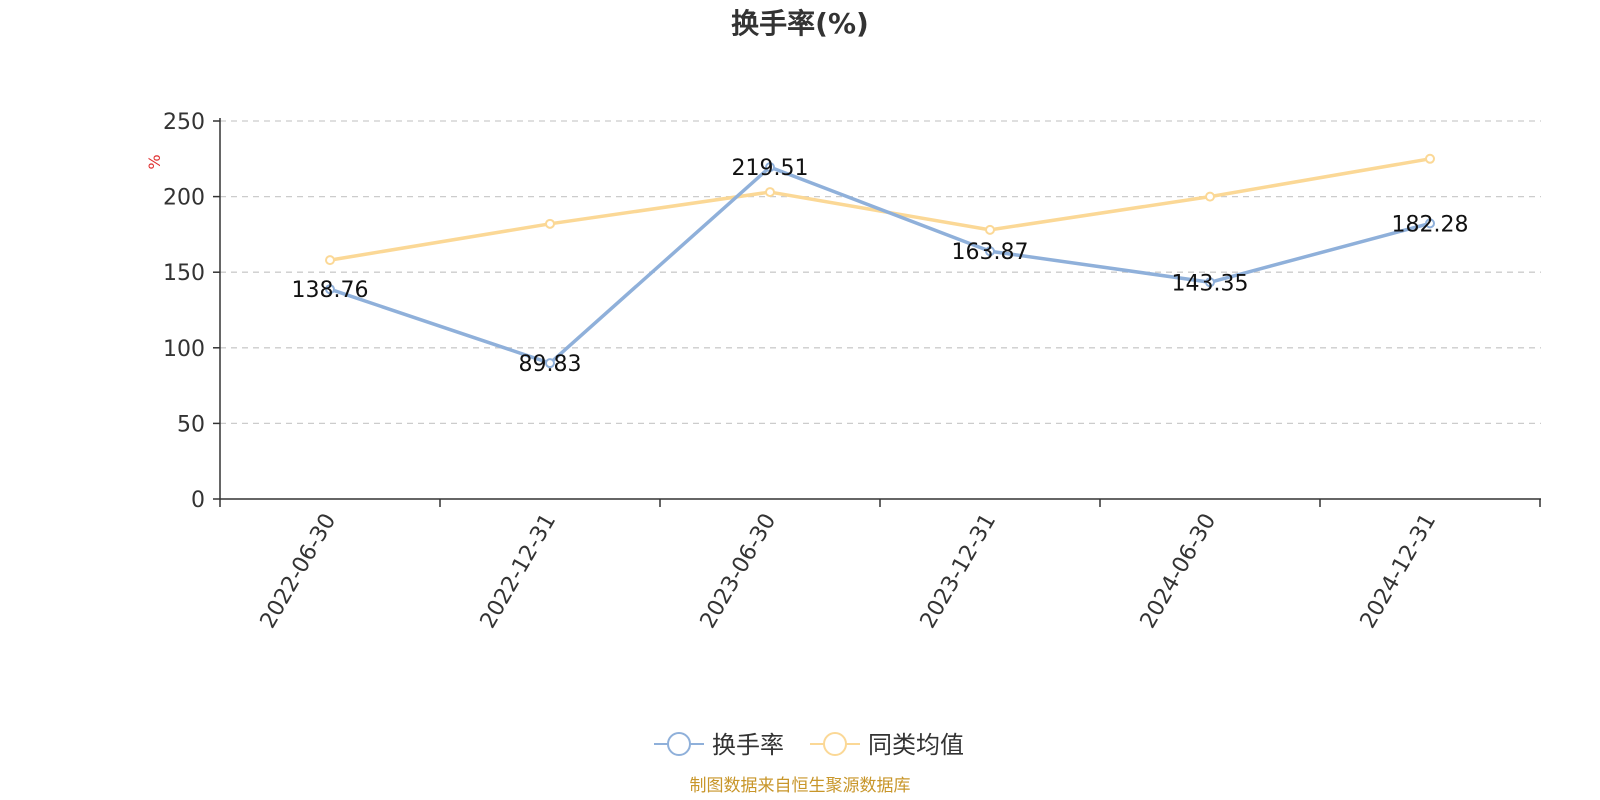  I want to click on legend-label-同类均值: 同类均值, so click(916, 745).